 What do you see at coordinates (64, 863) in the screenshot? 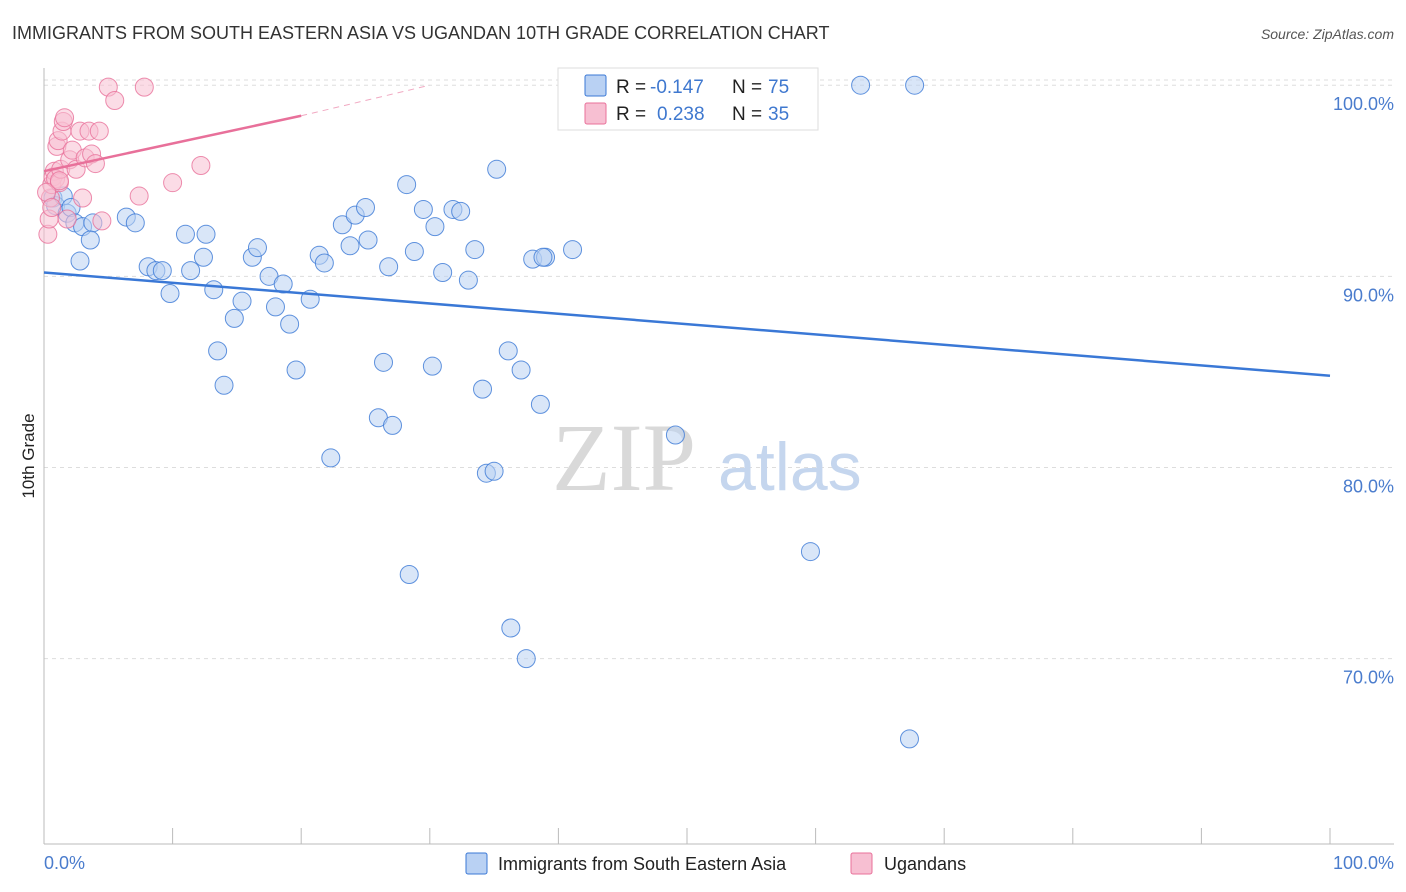
I see `x-tick-label-0: 0.0%` at bounding box center [64, 863].